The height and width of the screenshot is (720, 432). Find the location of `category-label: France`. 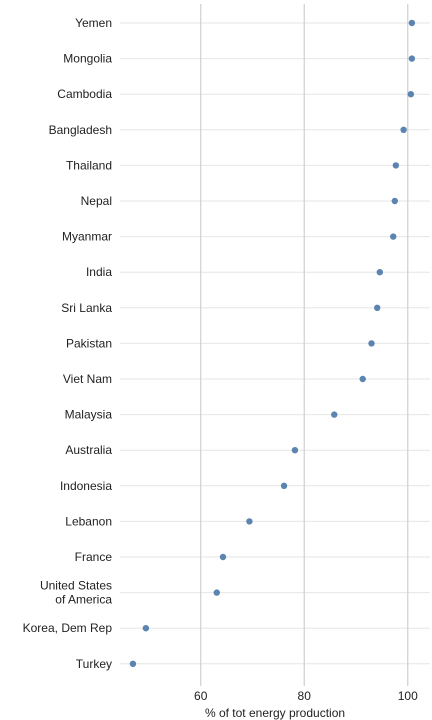

category-label: France is located at coordinates (94, 557).